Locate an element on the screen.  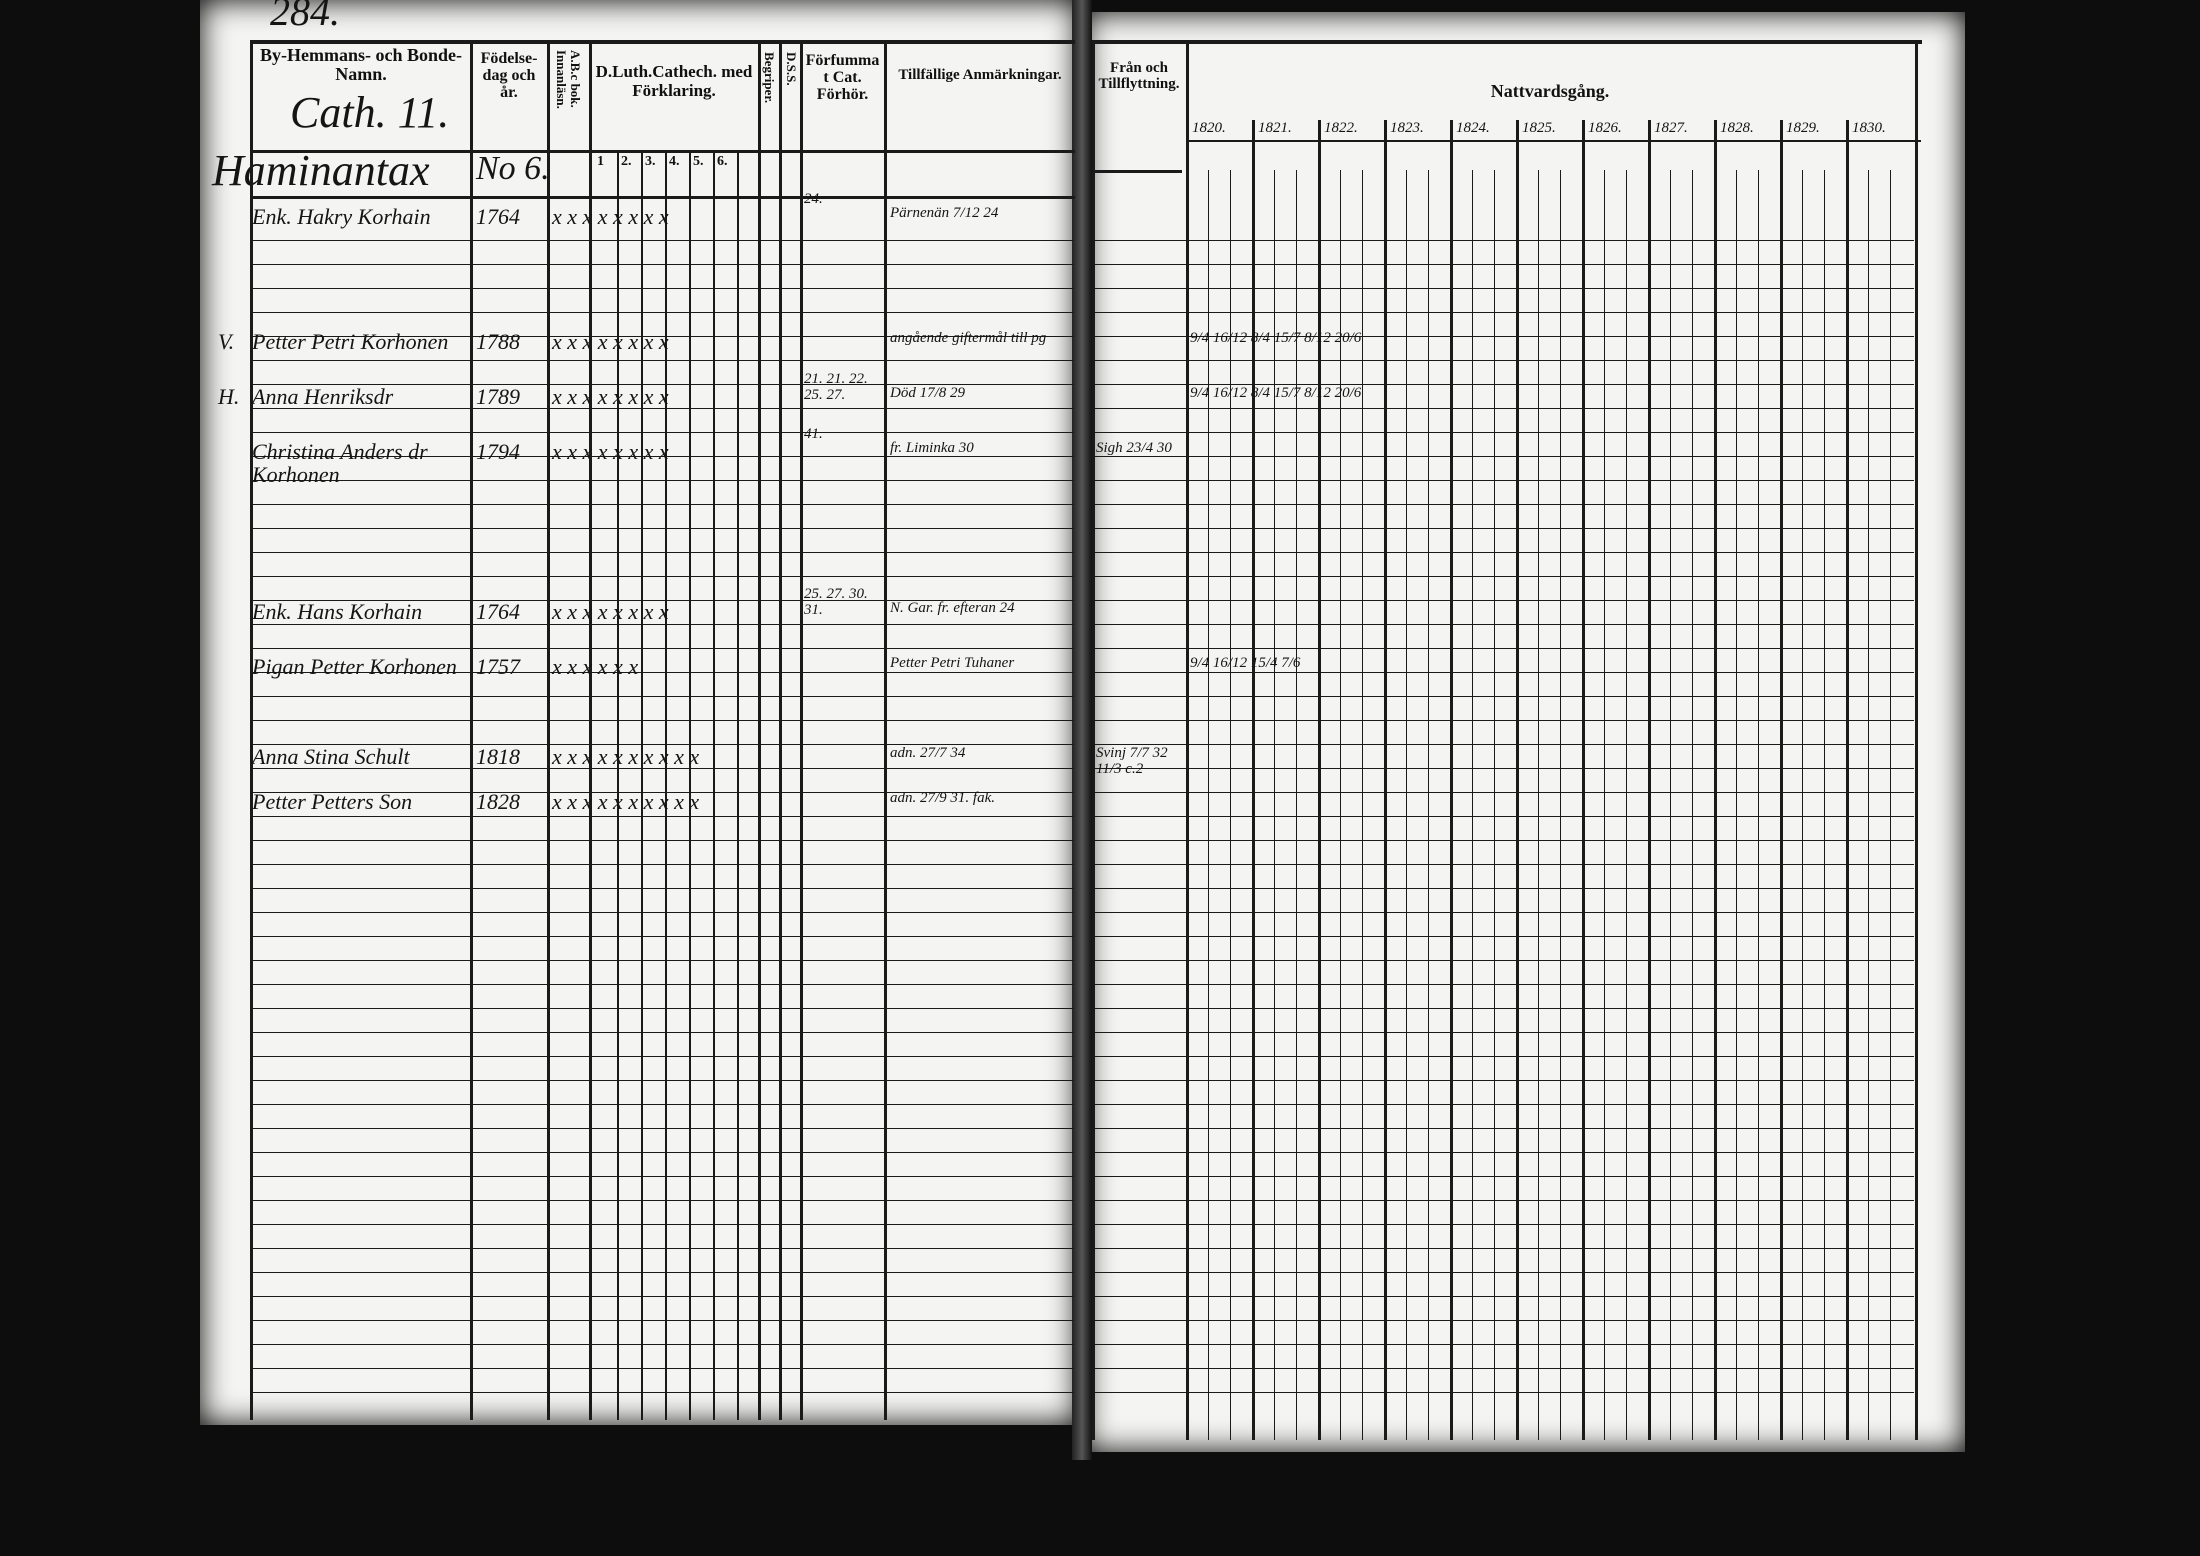
birth-year: 1828 is located at coordinates (498, 801).